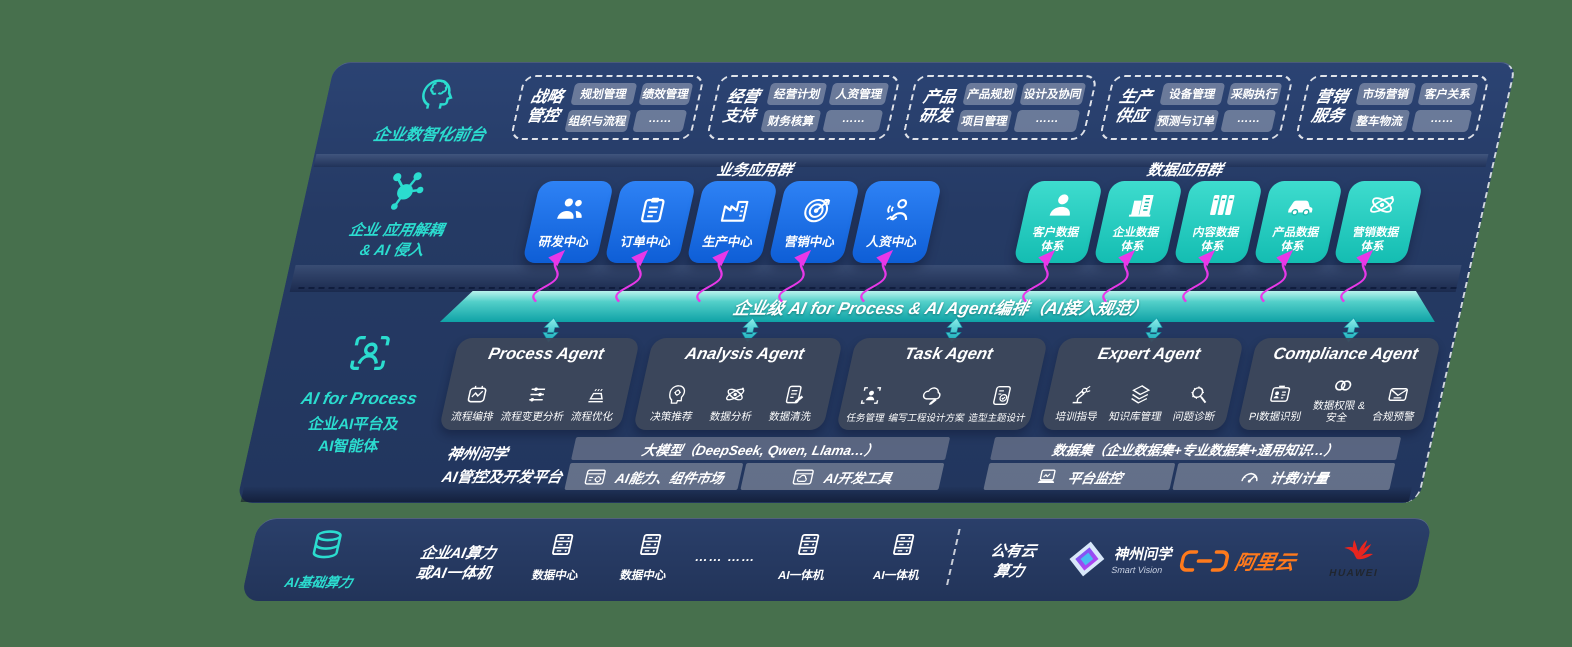 Image resolution: width=1572 pixels, height=647 pixels. What do you see at coordinates (797, 94) in the screenshot?
I see `capability-pill: 经营计划` at bounding box center [797, 94].